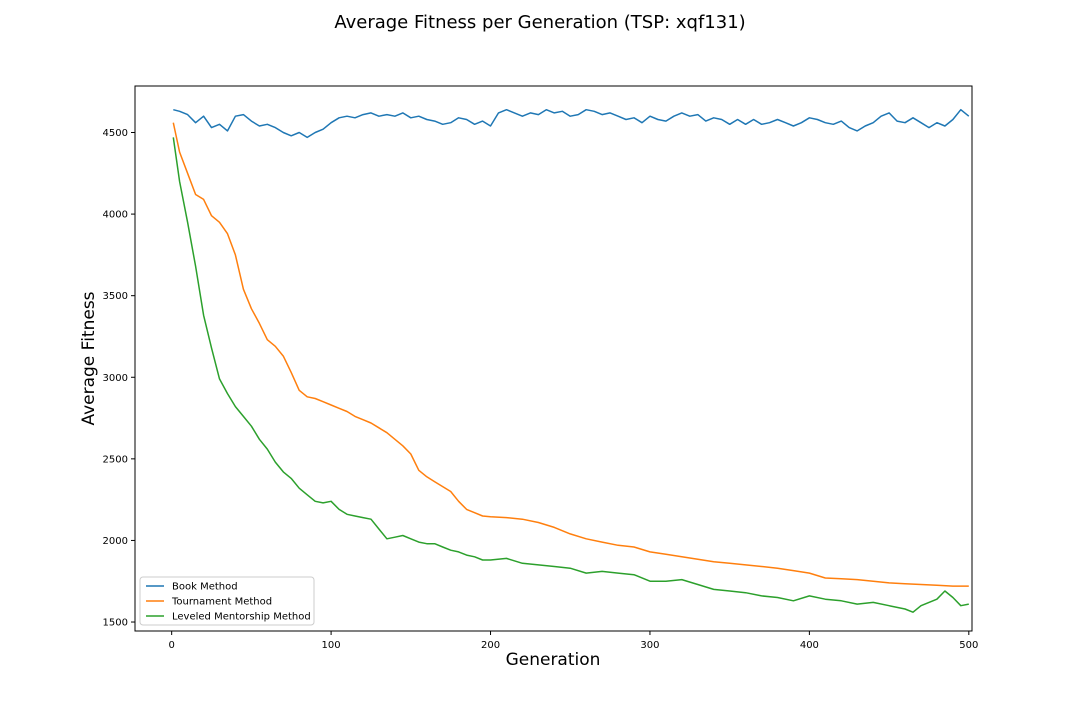  What do you see at coordinates (171, 645) in the screenshot?
I see `x-tick-label: 0` at bounding box center [171, 645].